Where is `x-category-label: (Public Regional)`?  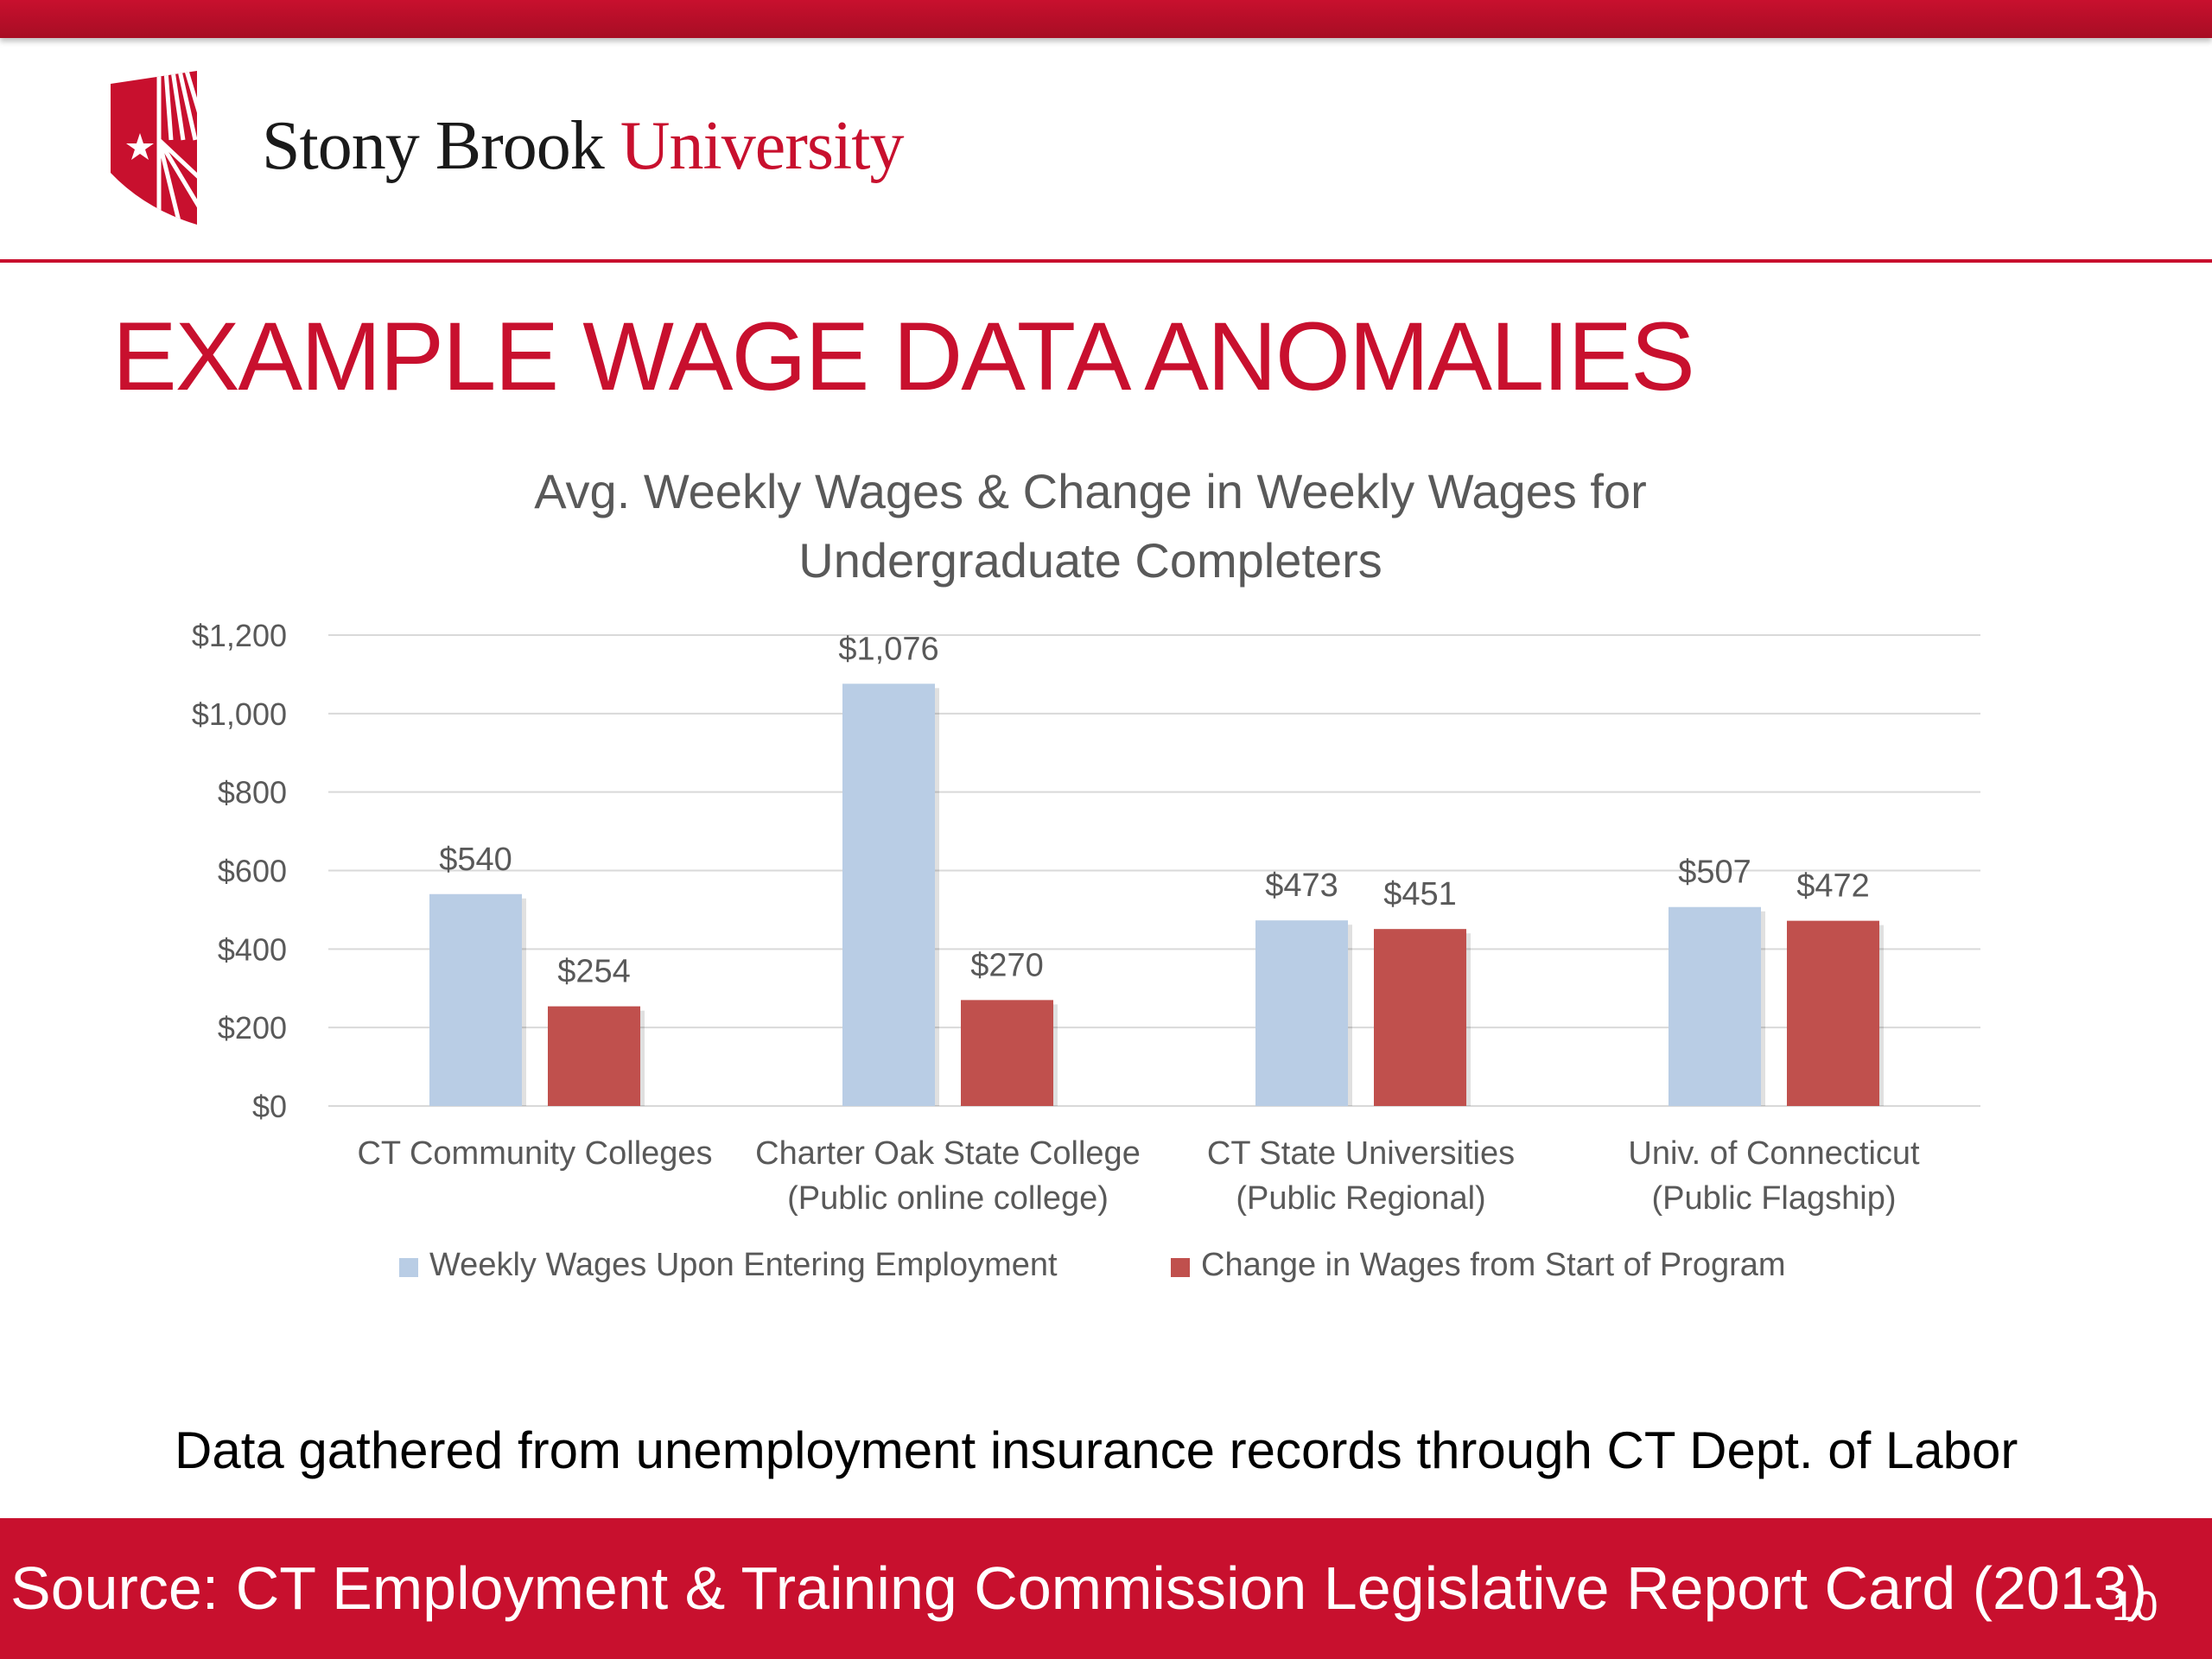 x-category-label: (Public Regional) is located at coordinates (1360, 1198).